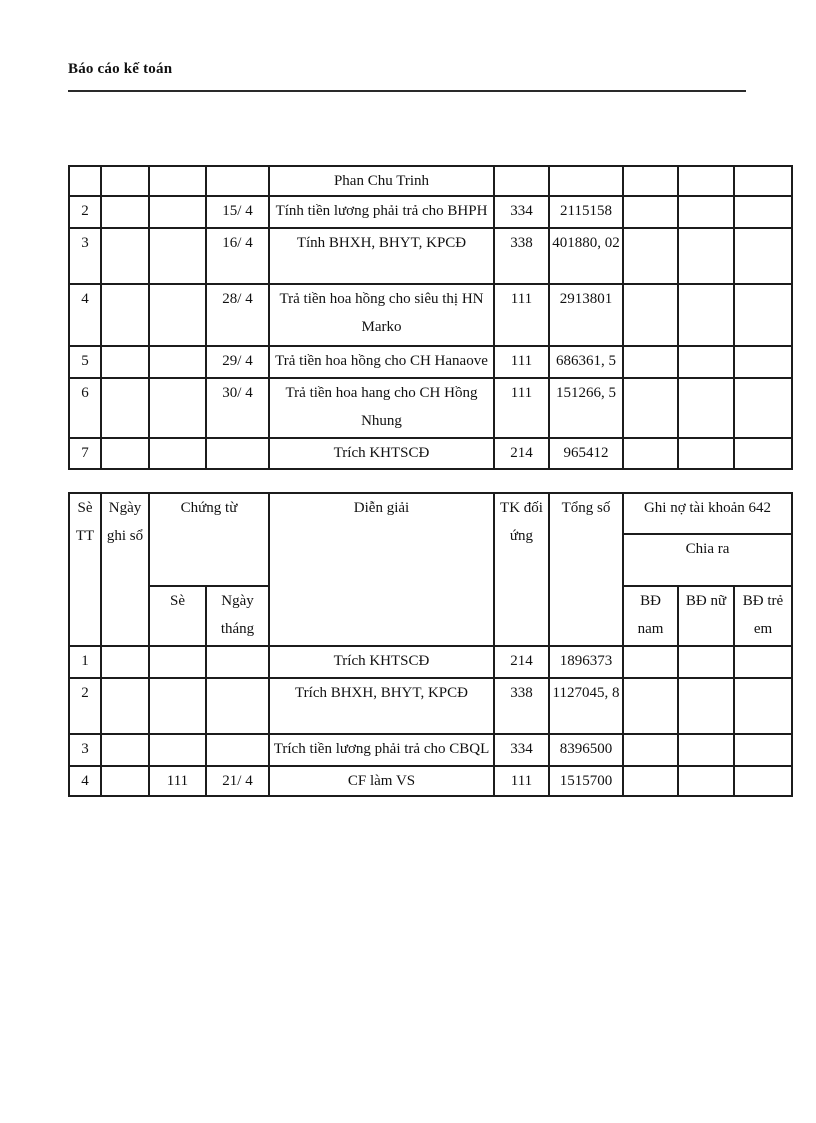 This screenshot has height=1123, width=816. Describe the element at coordinates (381, 453) in the screenshot. I see `cell-dien-giai: Trích KHTSCĐ` at that location.